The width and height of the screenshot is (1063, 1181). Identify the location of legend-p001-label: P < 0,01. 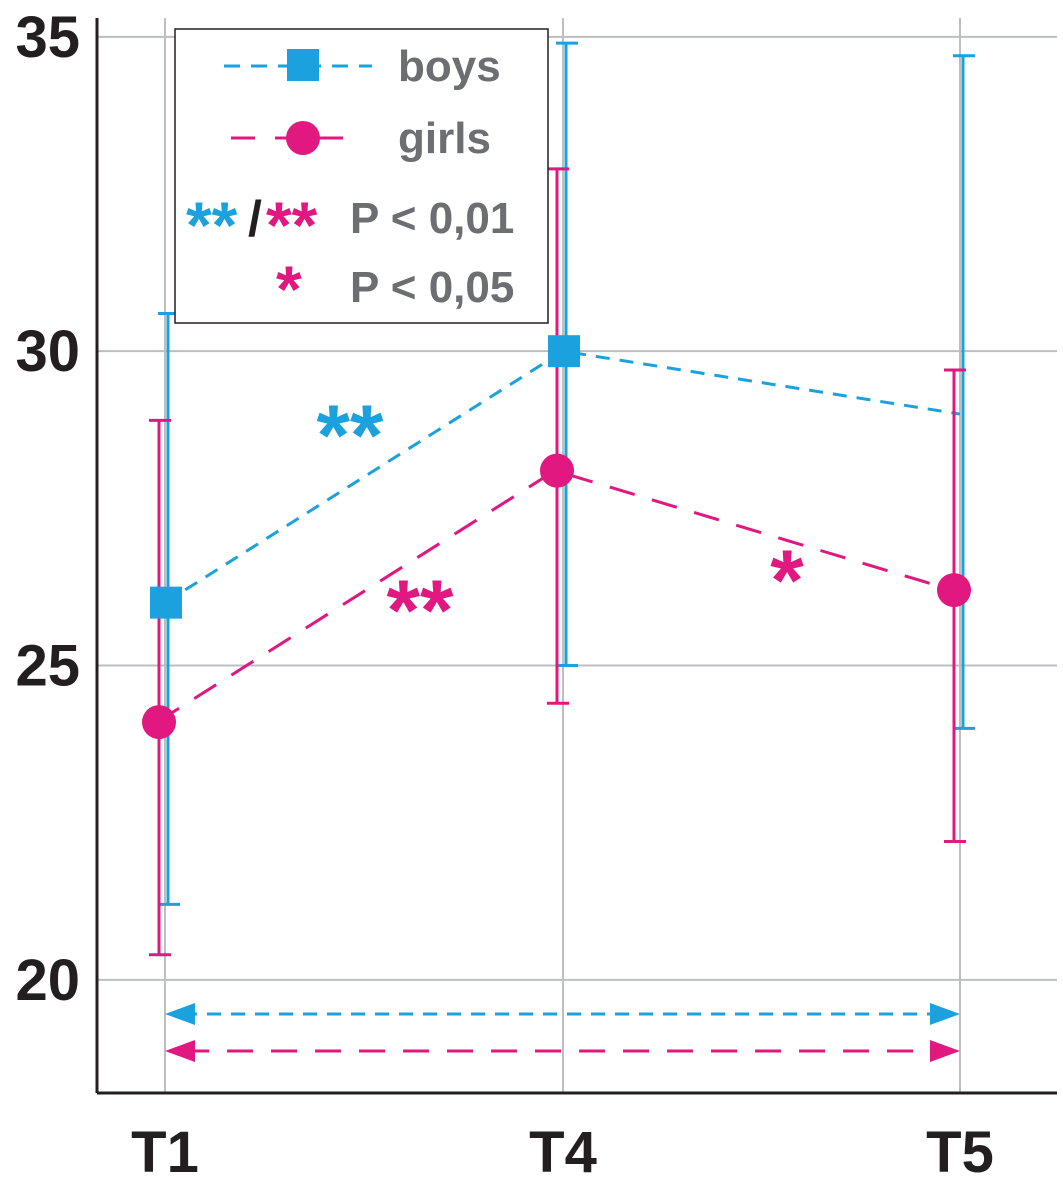
(432, 218).